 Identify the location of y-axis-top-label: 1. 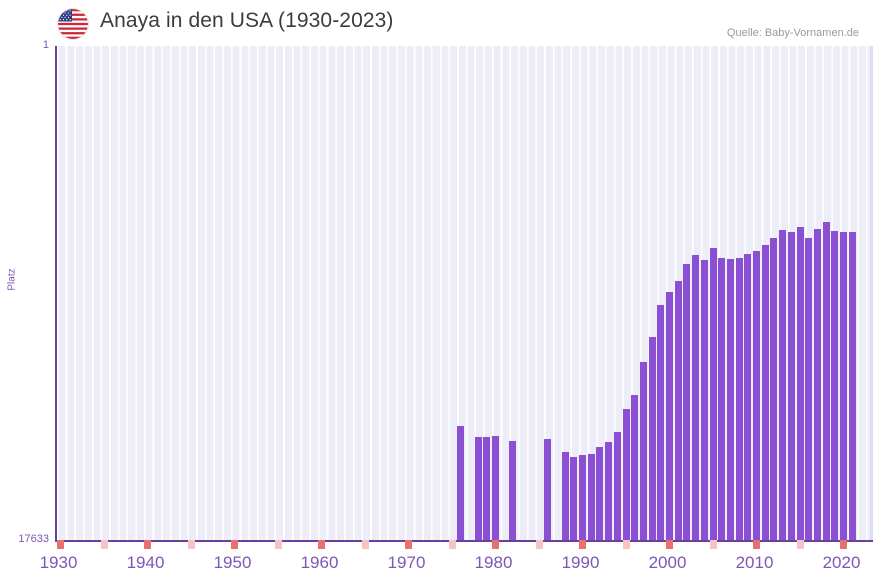
(45, 45).